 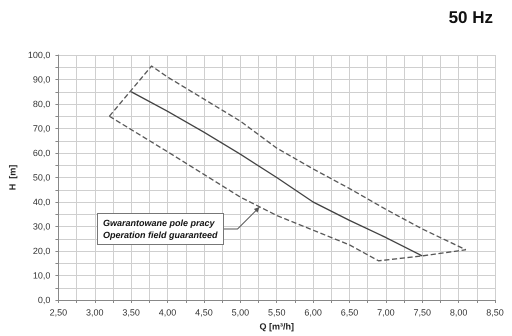 I want to click on x-axis-title: Q [m³/h], so click(x=276, y=327).